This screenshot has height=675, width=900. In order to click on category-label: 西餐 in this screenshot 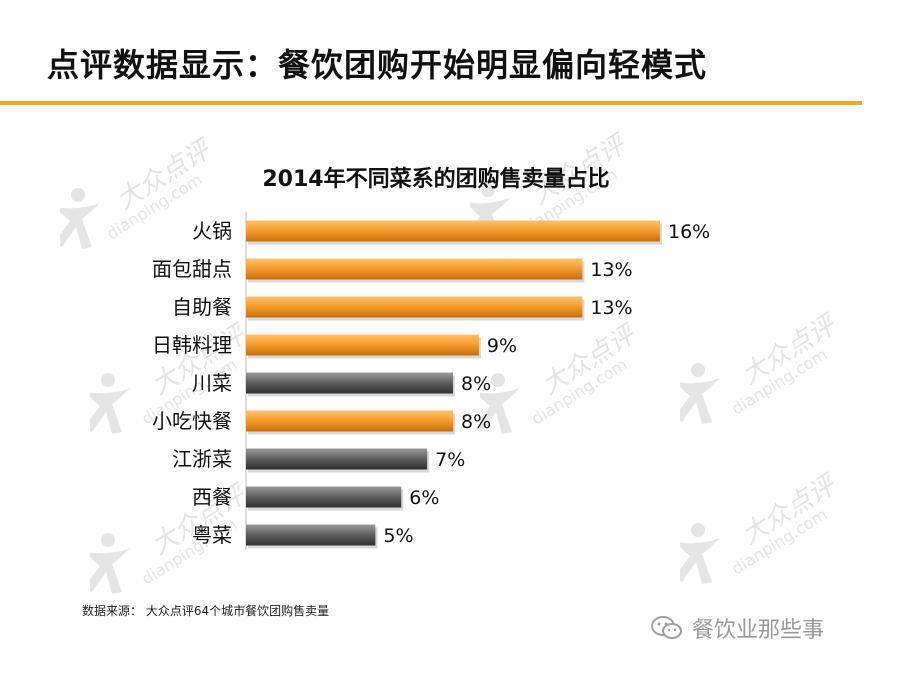, I will do `click(212, 497)`.